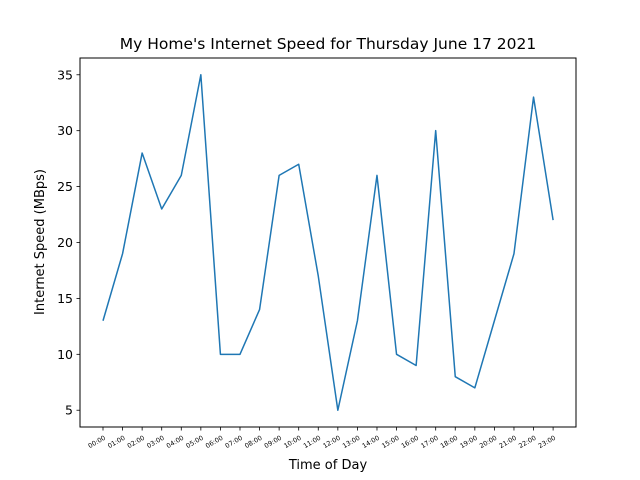 The height and width of the screenshot is (480, 640). I want to click on y-axis-label: Internet Speed (MBps), so click(40, 242).